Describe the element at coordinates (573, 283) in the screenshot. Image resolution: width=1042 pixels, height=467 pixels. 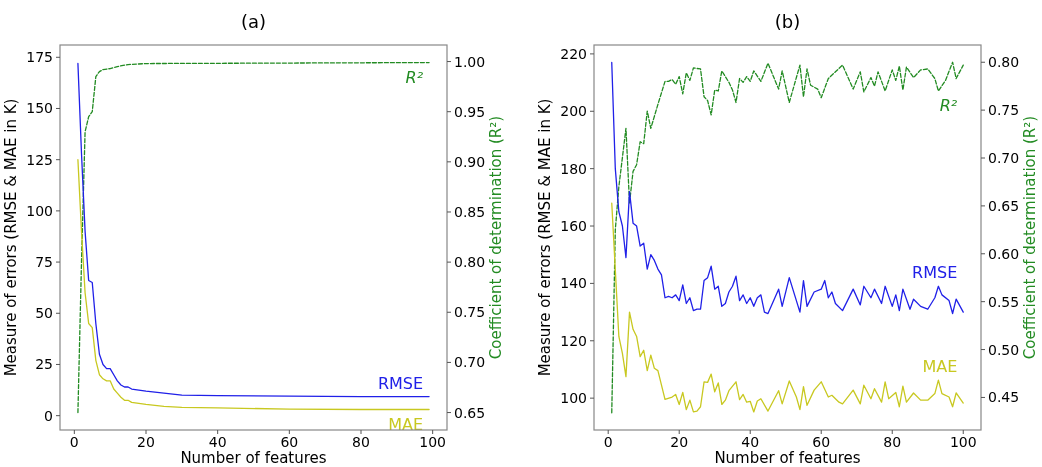
I see `y-tick-label: 140` at that location.